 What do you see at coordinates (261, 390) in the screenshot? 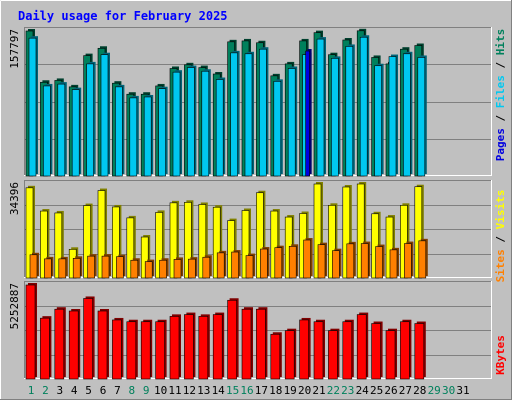
I see `day-label: 17` at bounding box center [261, 390].